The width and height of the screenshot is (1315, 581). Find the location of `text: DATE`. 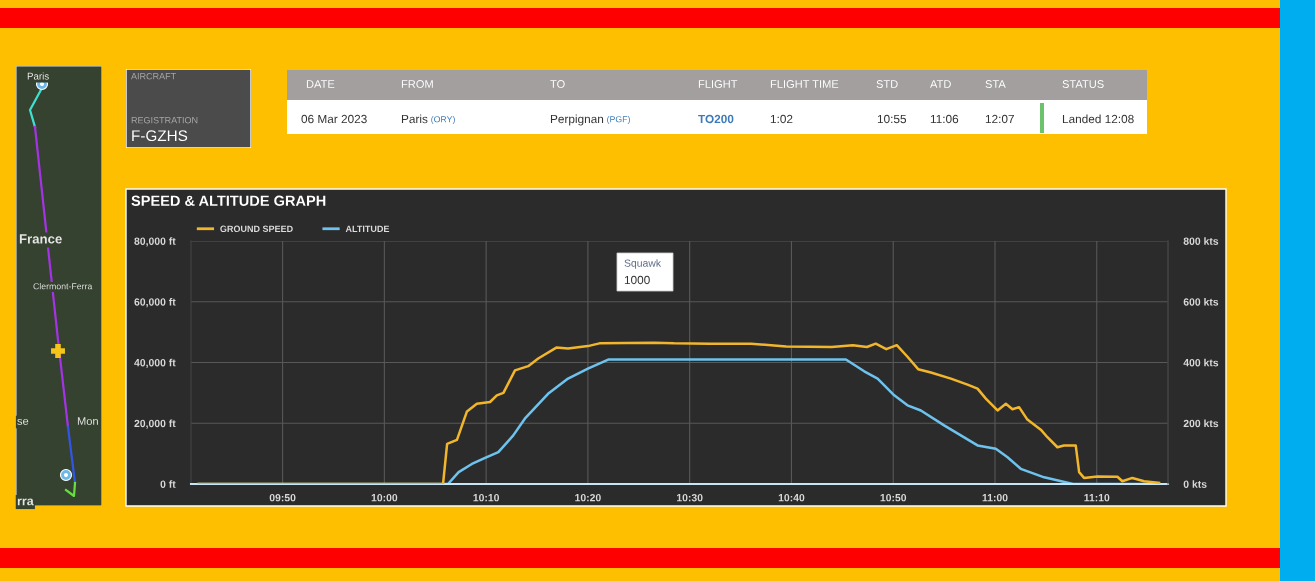

text: DATE is located at coordinates (320, 84).